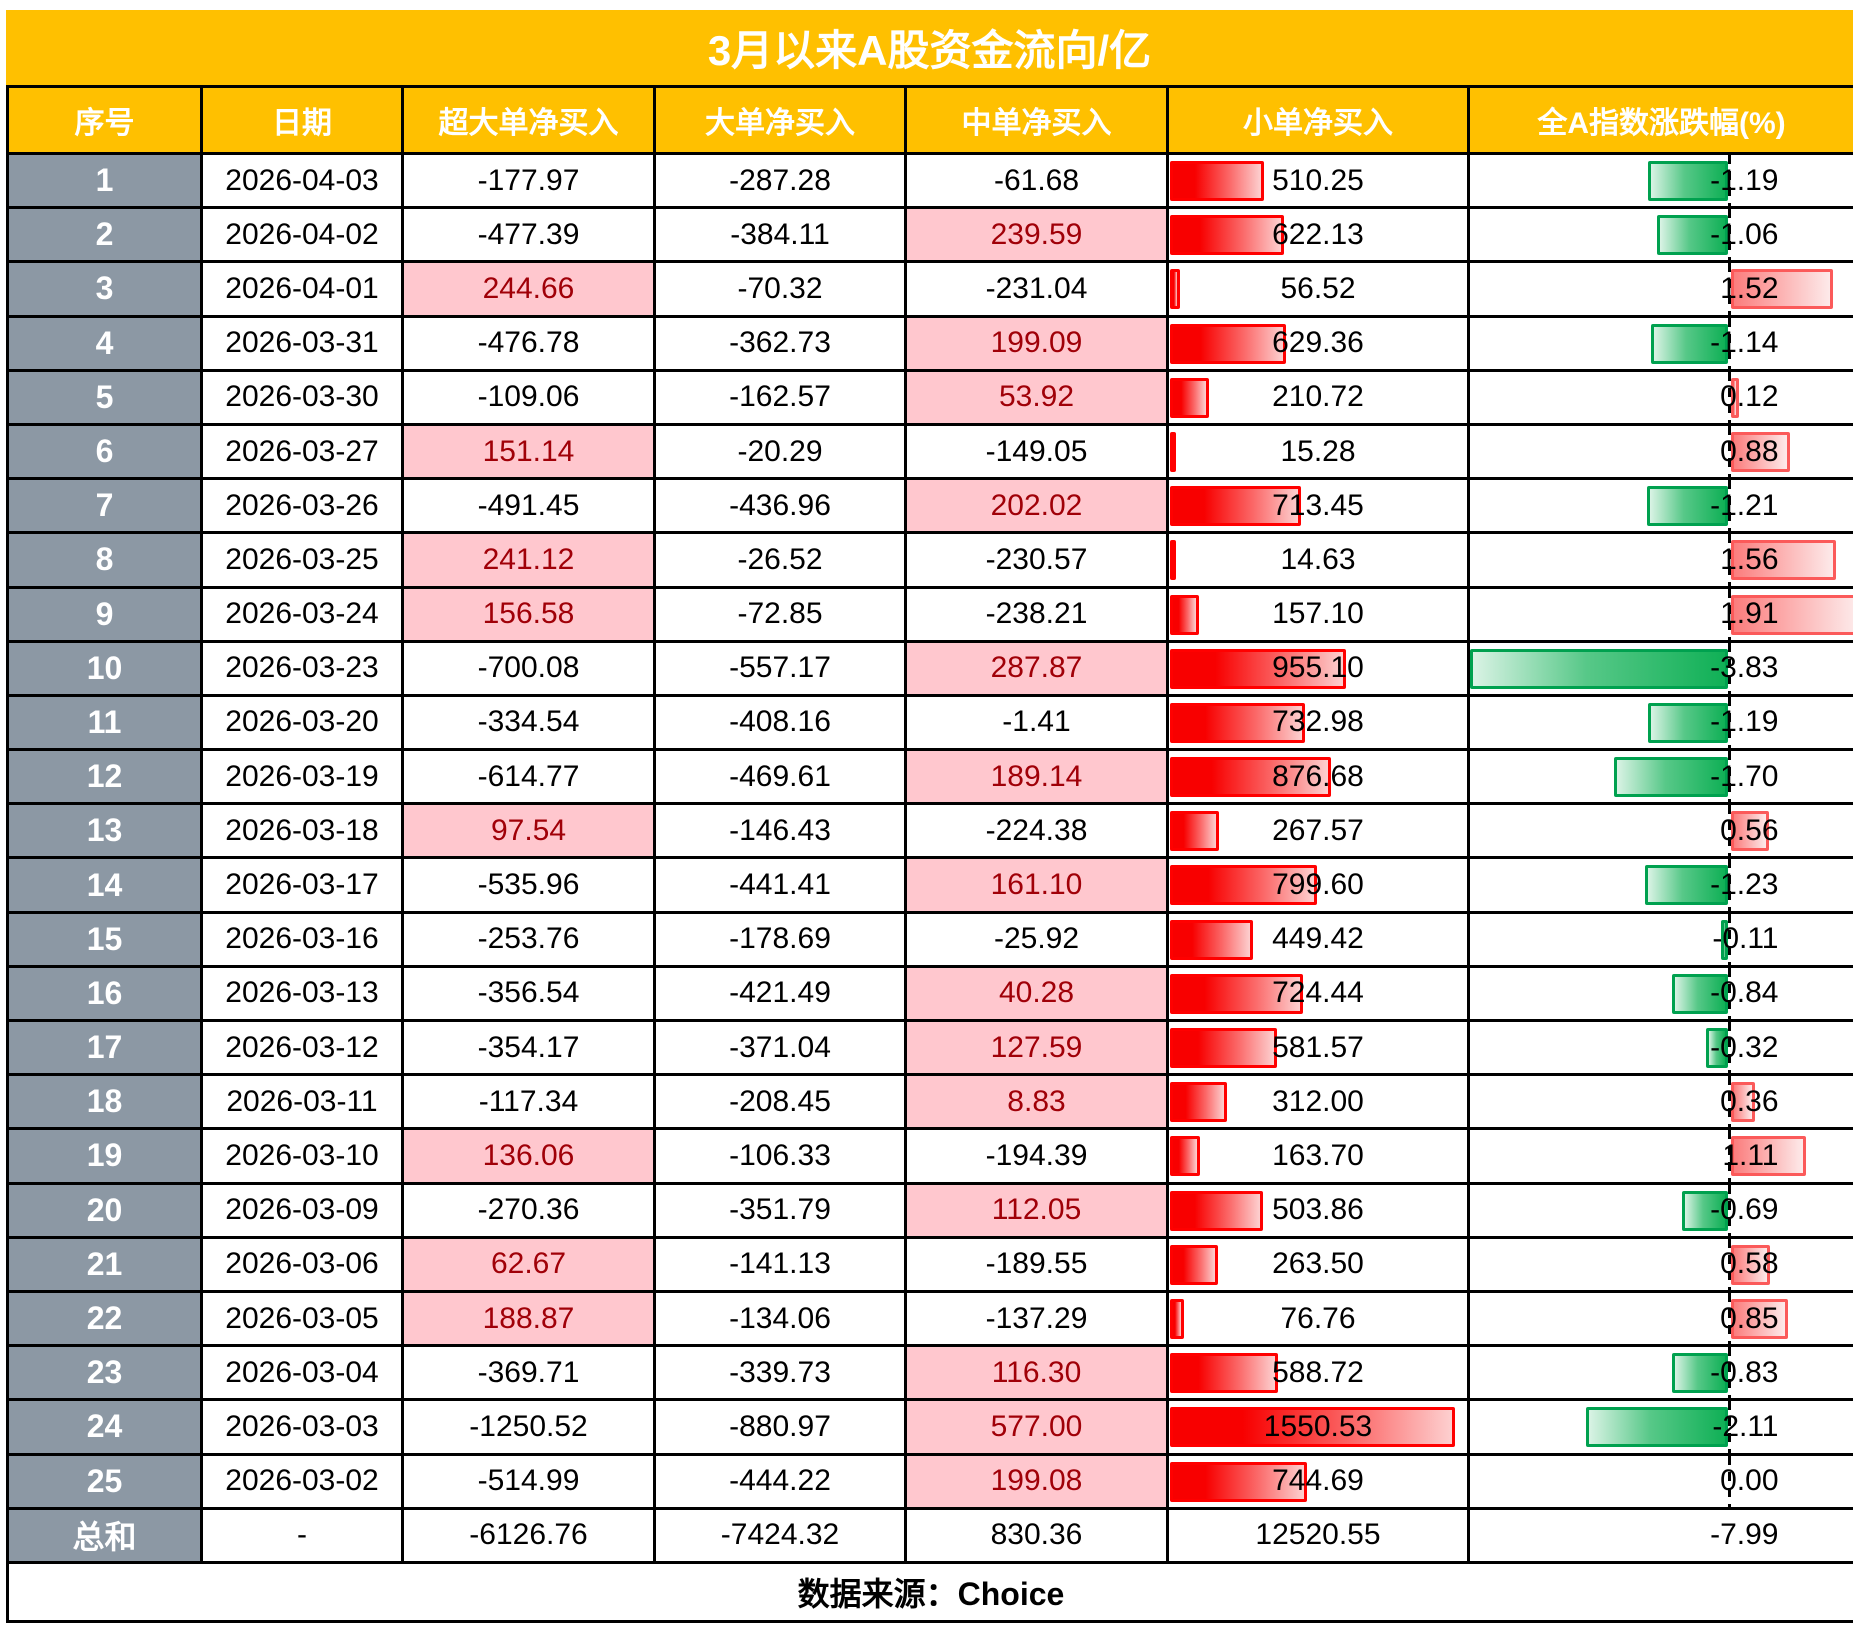  Describe the element at coordinates (302, 614) in the screenshot. I see `cell-value: 2026-03-24` at that location.